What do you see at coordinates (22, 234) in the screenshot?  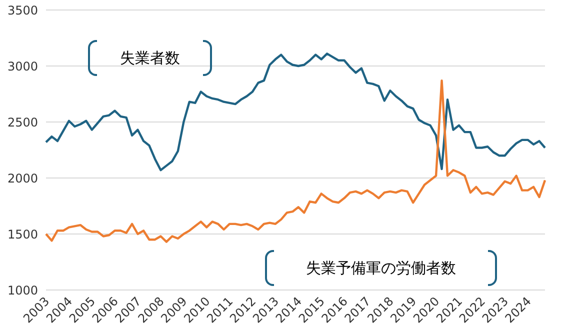 I see `y-tick-label: 1500` at bounding box center [22, 234].